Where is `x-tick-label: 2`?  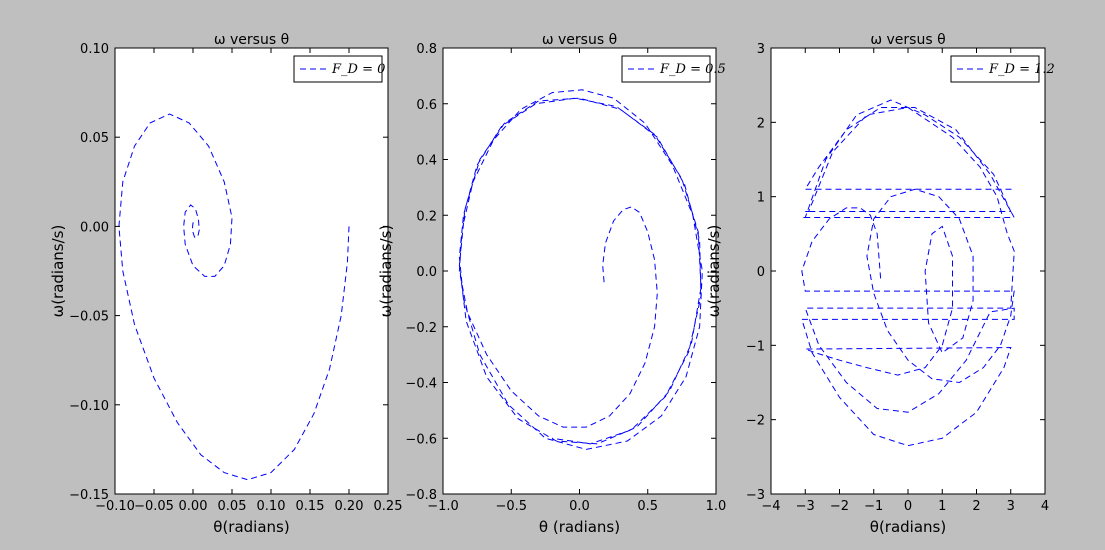 x-tick-label: 2 is located at coordinates (976, 506).